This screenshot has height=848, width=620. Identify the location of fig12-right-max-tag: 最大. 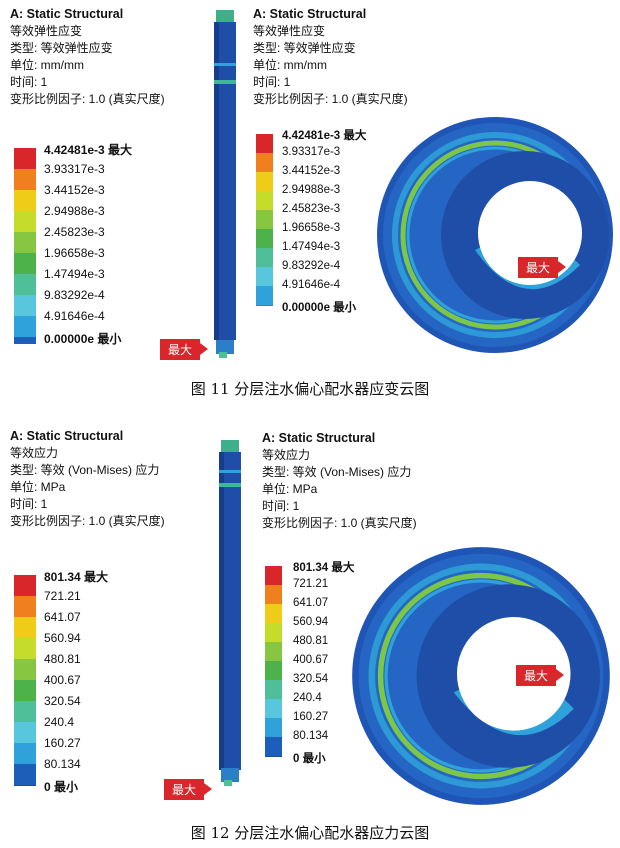
(540, 675).